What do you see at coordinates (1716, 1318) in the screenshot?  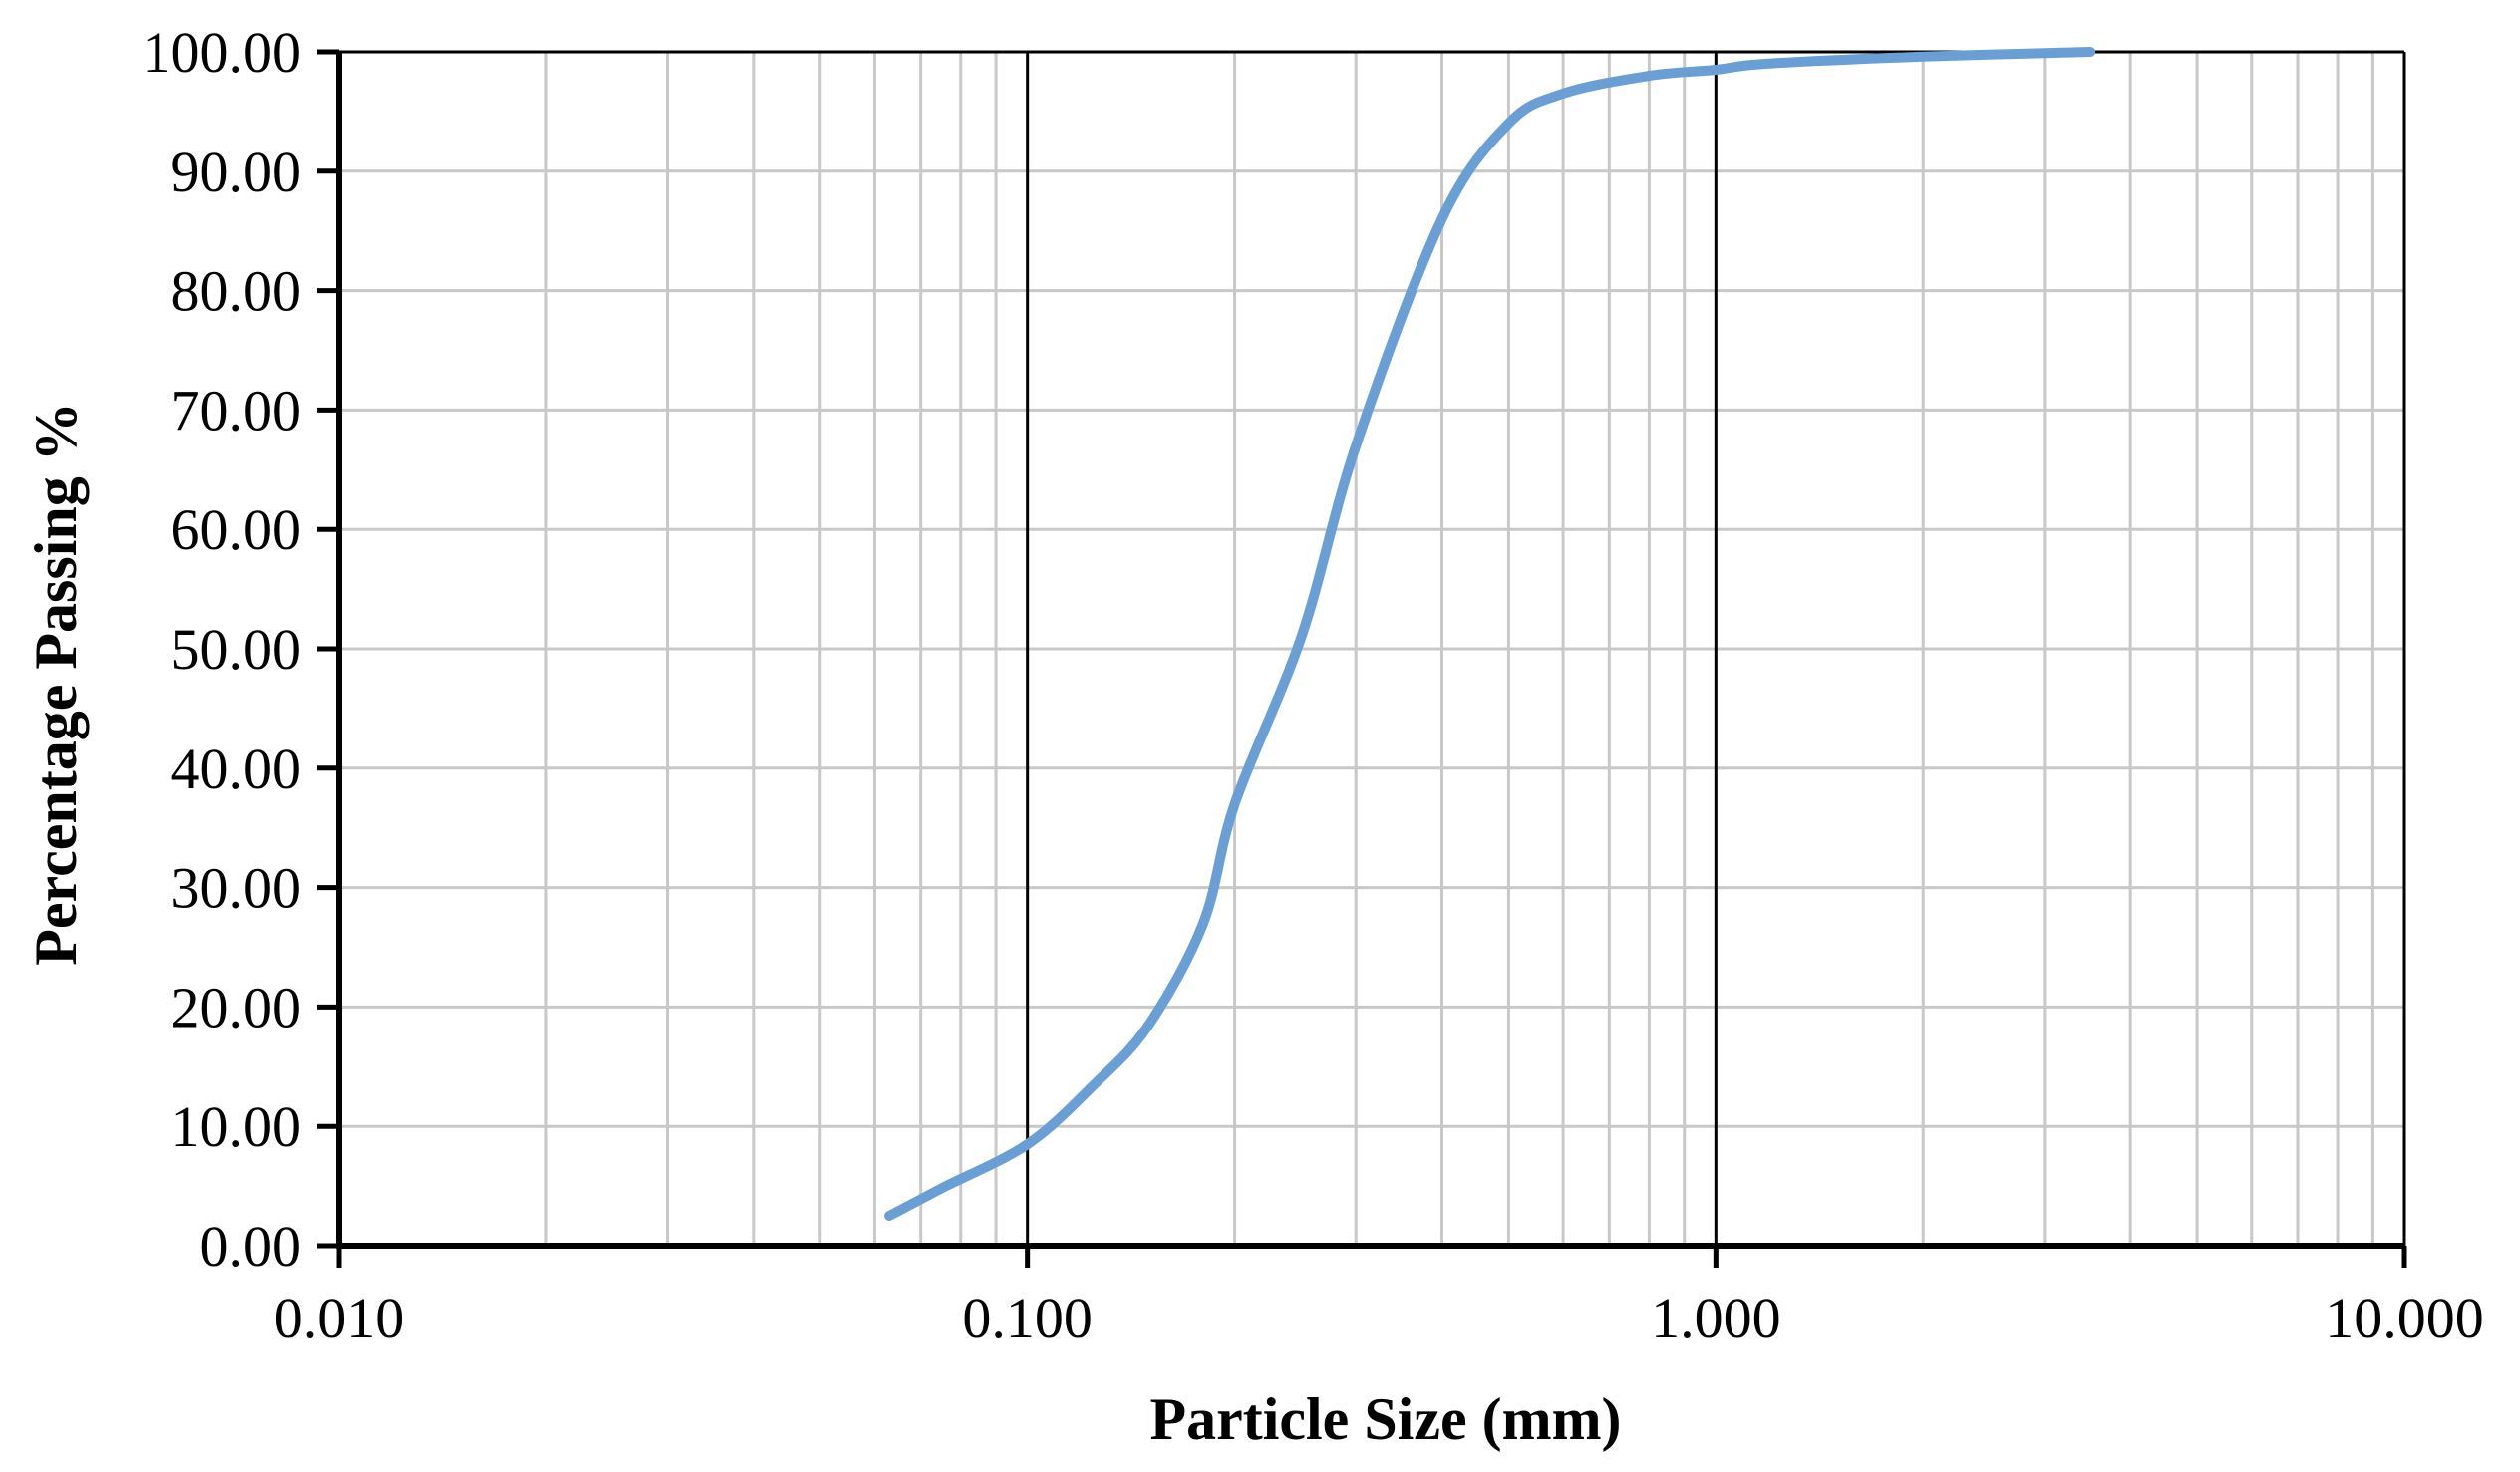 I see `x-tick-label: 1.000` at bounding box center [1716, 1318].